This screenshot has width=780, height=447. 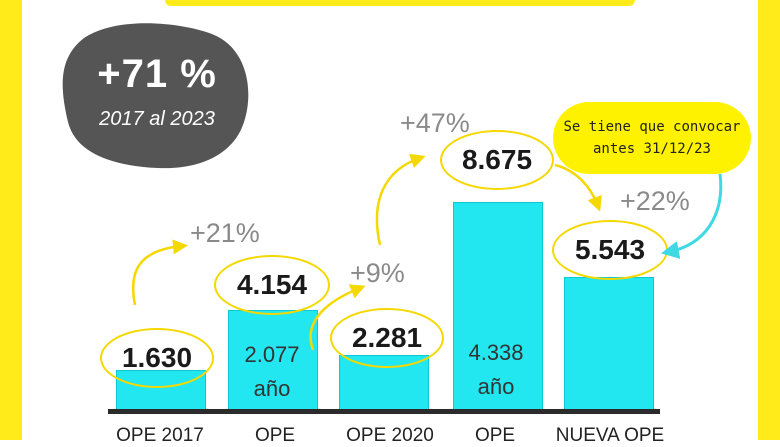 What do you see at coordinates (610, 435) in the screenshot?
I see `category-label-nueva-ope: NUEVA OPE` at bounding box center [610, 435].